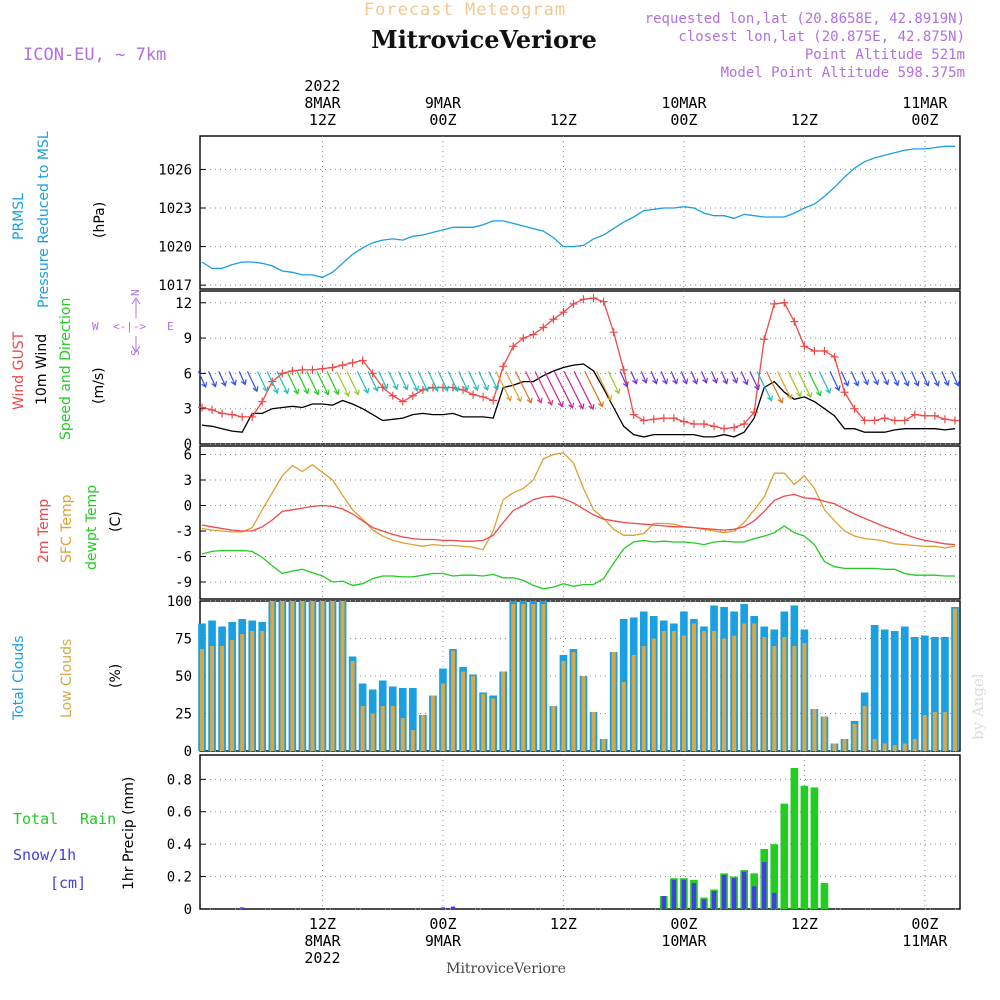  I want to click on y-tick-label: 100, so click(179, 602).